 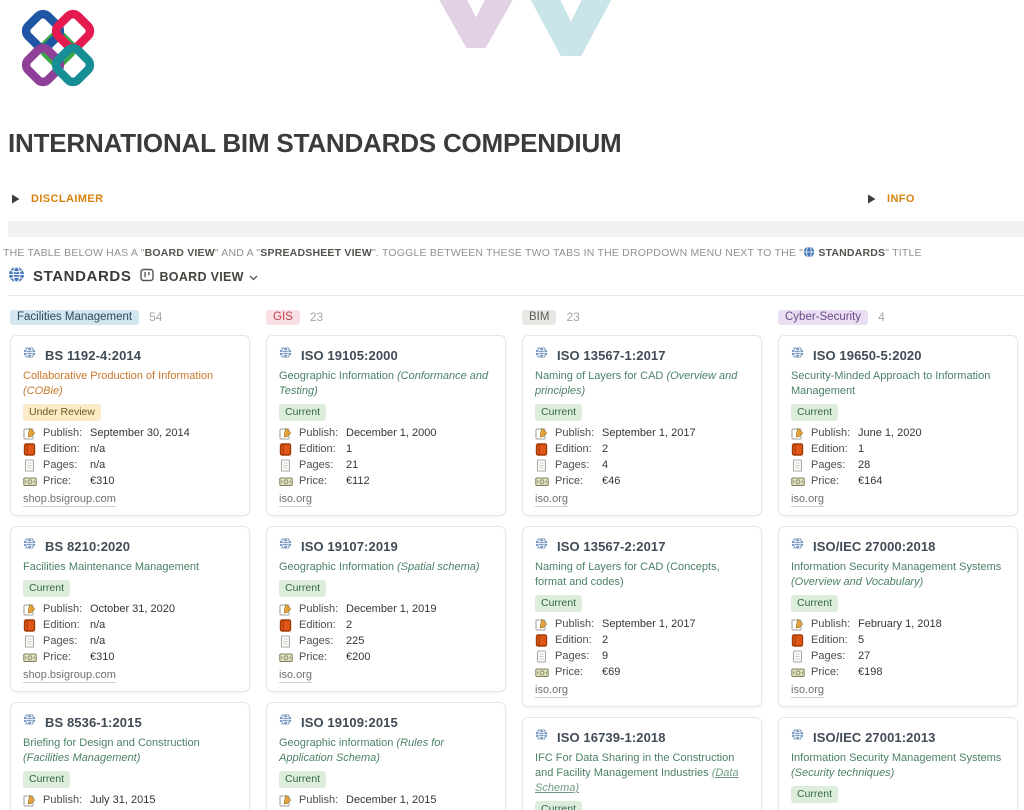 What do you see at coordinates (133, 609) in the screenshot?
I see `field-value: October 31, 2020` at bounding box center [133, 609].